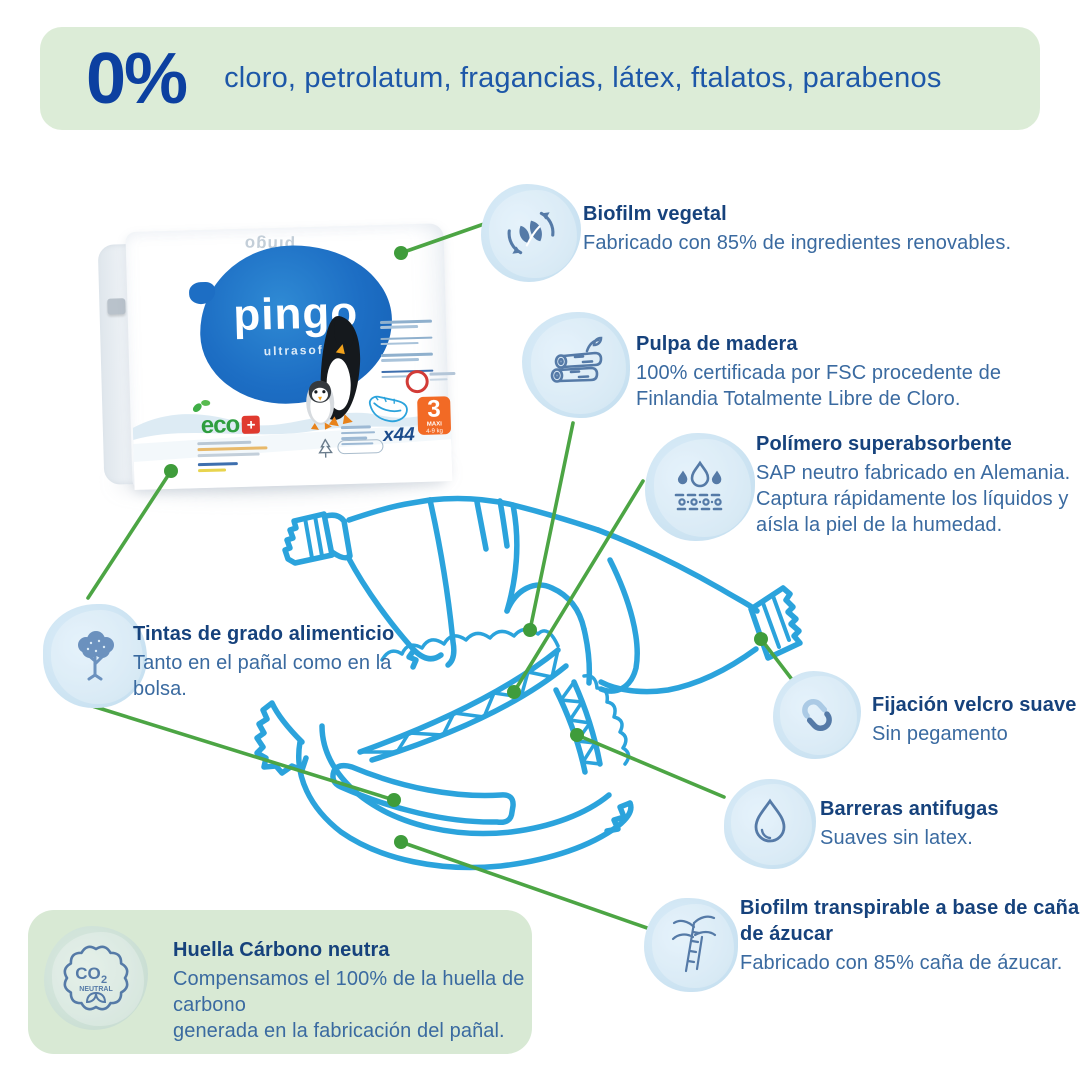  What do you see at coordinates (252, 457) in the screenshot?
I see `certification-labels` at bounding box center [252, 457].